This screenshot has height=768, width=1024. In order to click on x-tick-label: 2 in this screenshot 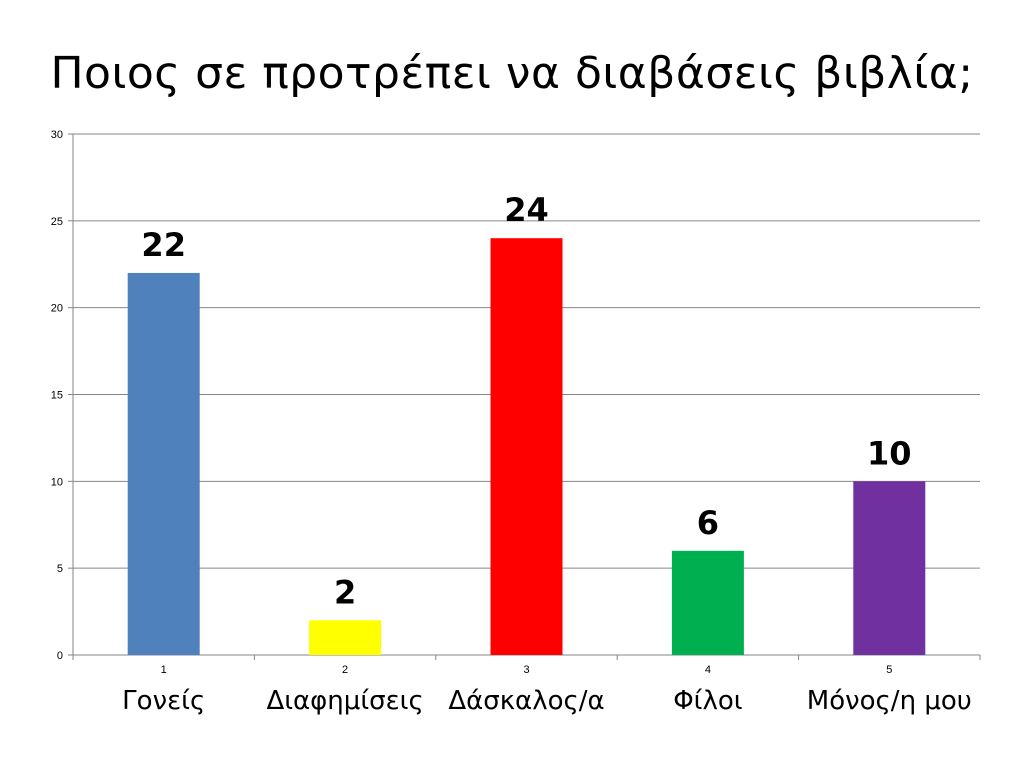, I will do `click(345, 670)`.